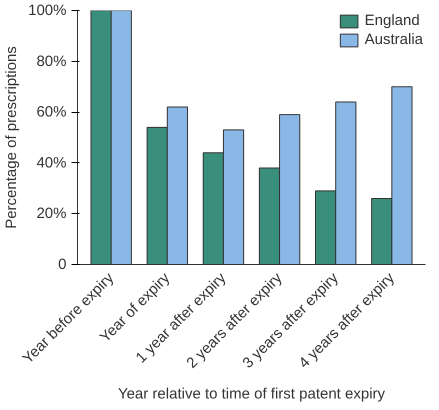 This screenshot has width=439, height=410. I want to click on y-tick-label: 40%, so click(51, 163).